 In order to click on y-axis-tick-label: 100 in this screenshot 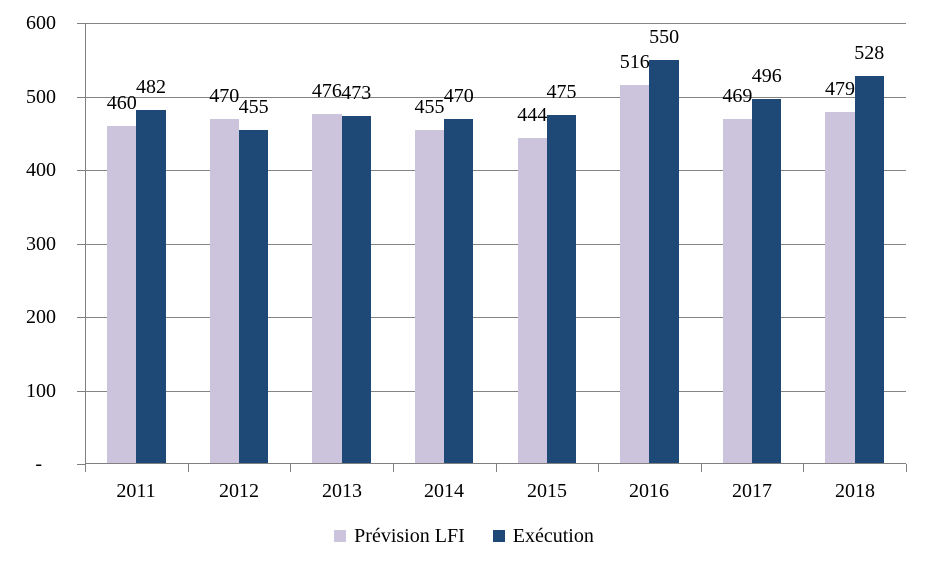, I will do `click(41, 391)`.